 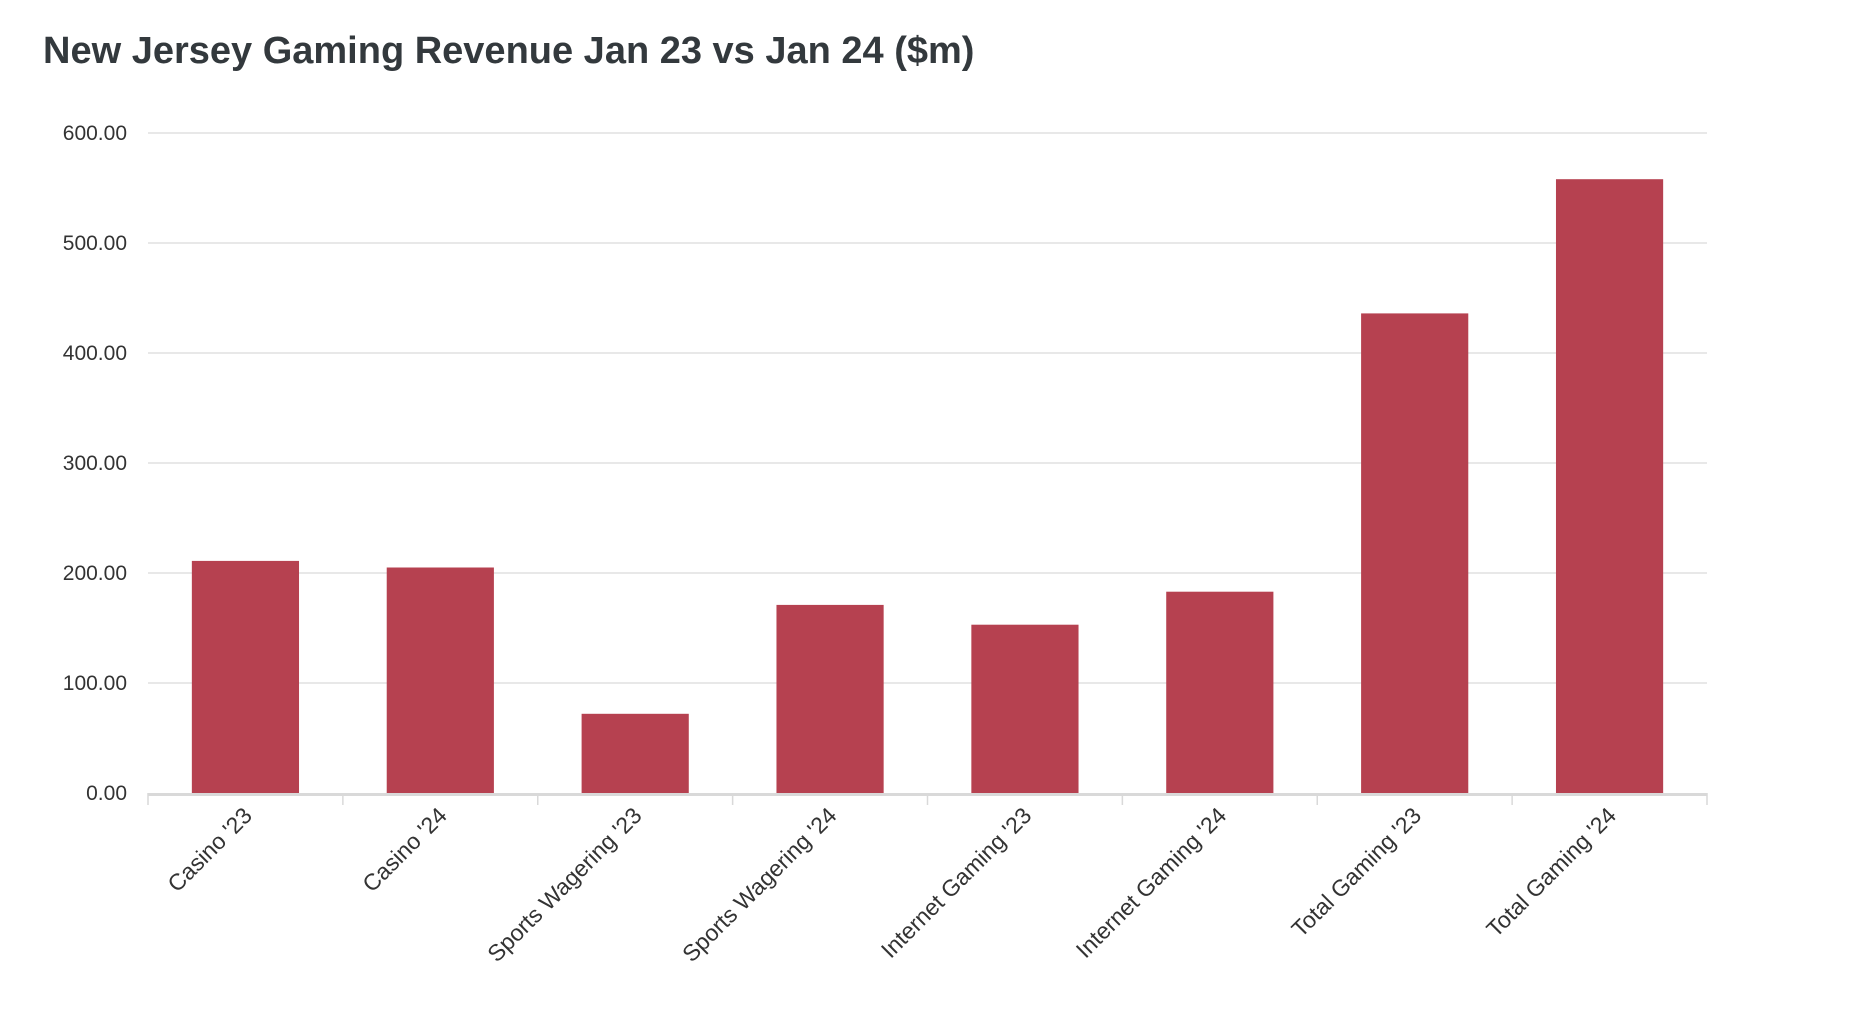 I want to click on x-category-label: Sports Wagering '24, so click(x=759, y=884).